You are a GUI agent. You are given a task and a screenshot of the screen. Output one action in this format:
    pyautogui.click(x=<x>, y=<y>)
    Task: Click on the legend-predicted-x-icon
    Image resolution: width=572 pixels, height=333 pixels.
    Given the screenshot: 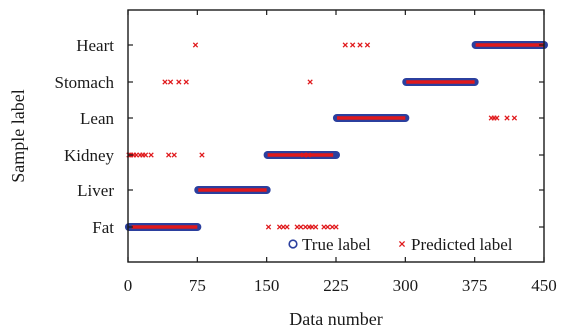 What is the action you would take?
    pyautogui.click(x=402, y=244)
    